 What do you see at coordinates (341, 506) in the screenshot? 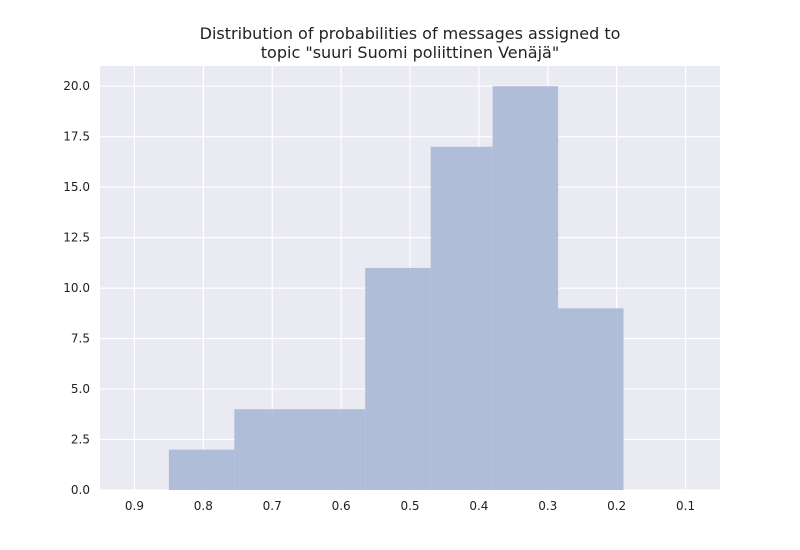
I see `x-tick-label: 0.6` at bounding box center [341, 506].